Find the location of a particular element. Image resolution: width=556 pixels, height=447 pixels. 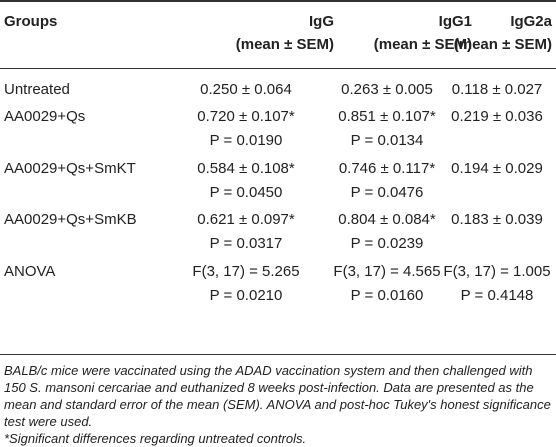

igg2a-value: 0.219 ± 0.036 is located at coordinates (497, 116).